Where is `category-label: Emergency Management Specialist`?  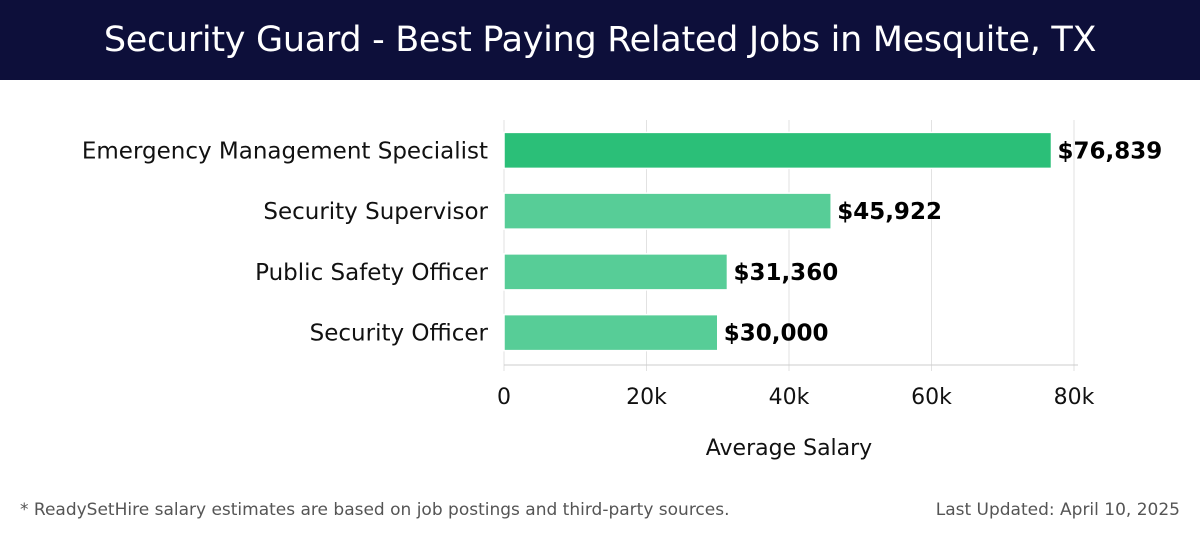
category-label: Emergency Management Specialist is located at coordinates (285, 151).